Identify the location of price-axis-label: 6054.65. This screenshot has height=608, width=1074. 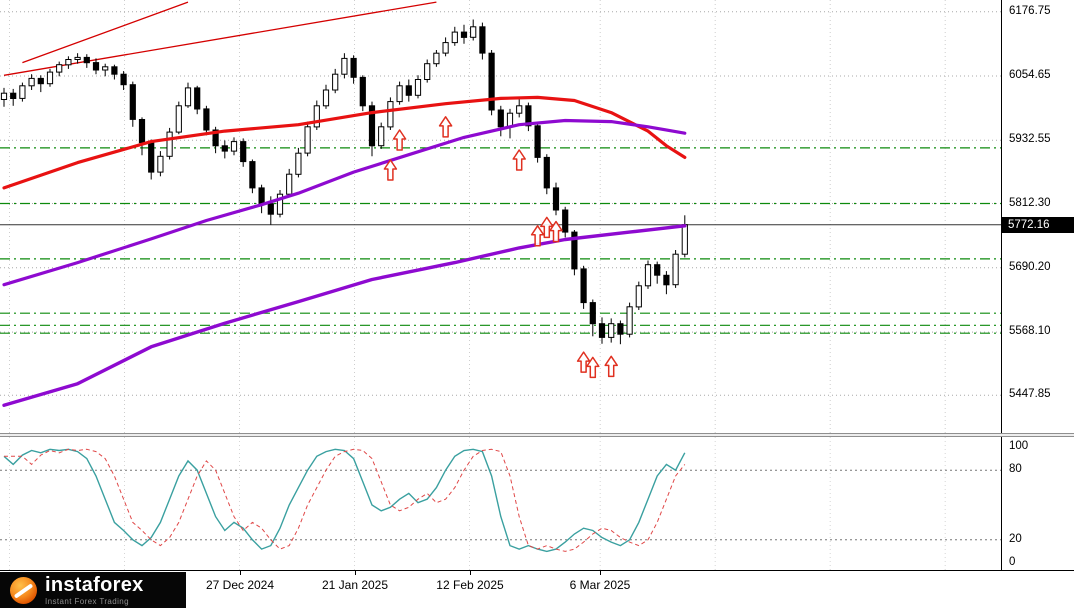
(1030, 75).